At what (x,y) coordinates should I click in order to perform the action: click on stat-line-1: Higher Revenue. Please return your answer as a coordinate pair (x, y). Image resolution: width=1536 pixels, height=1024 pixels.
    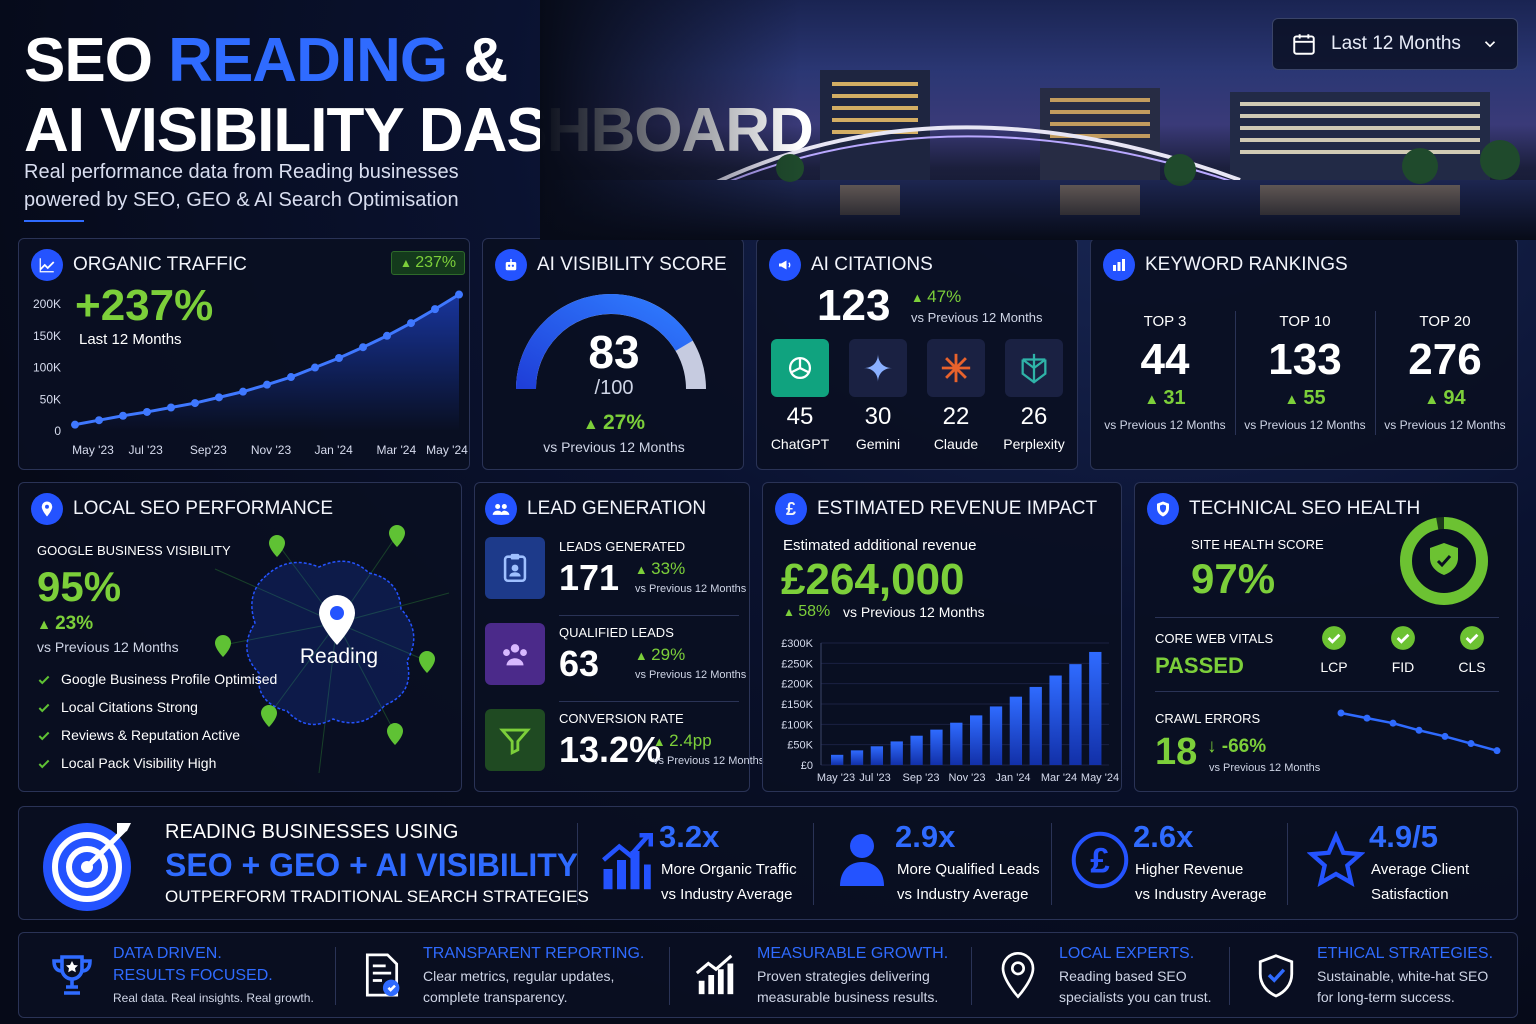
    Looking at the image, I should click on (1189, 869).